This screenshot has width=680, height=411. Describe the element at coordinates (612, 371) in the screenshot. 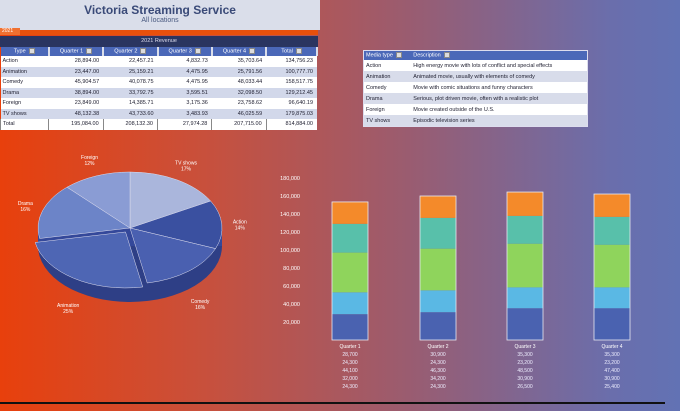

I see `data-table-value: 47,400` at that location.